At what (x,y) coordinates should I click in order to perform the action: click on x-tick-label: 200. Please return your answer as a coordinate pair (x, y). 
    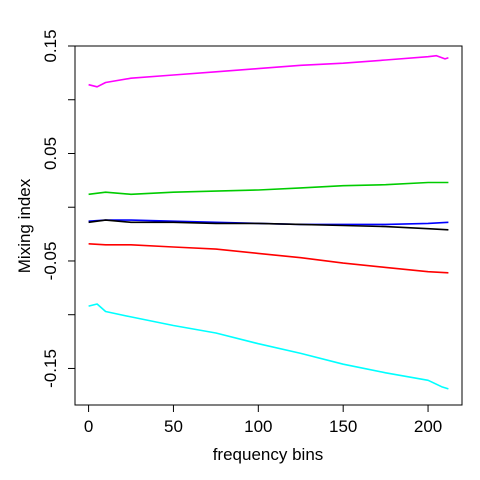
    Looking at the image, I should click on (428, 426).